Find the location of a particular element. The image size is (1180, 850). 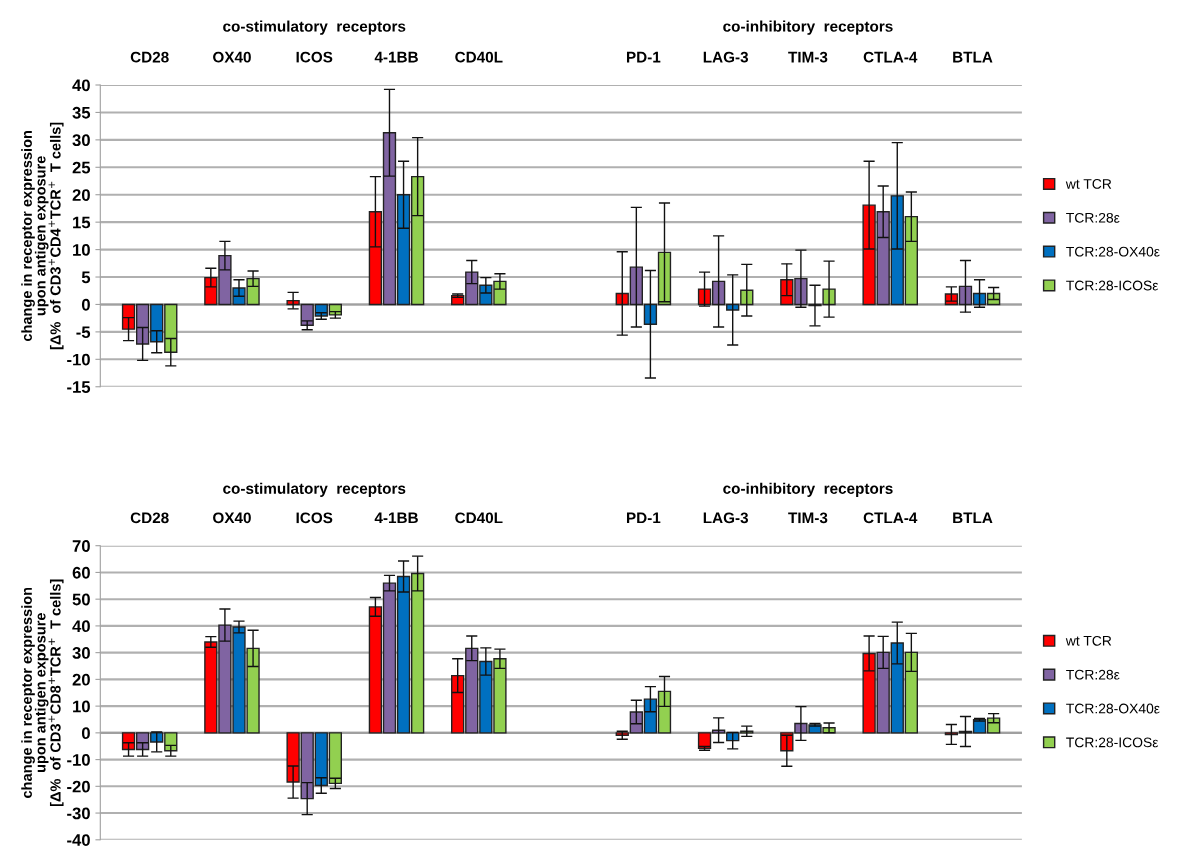

text: change in receptor expression upon antigen exposure [Δ% of CD3$^{+}$CD8$^{+}$TCR$^{+}$ T cells] is located at coordinates (42, 693).